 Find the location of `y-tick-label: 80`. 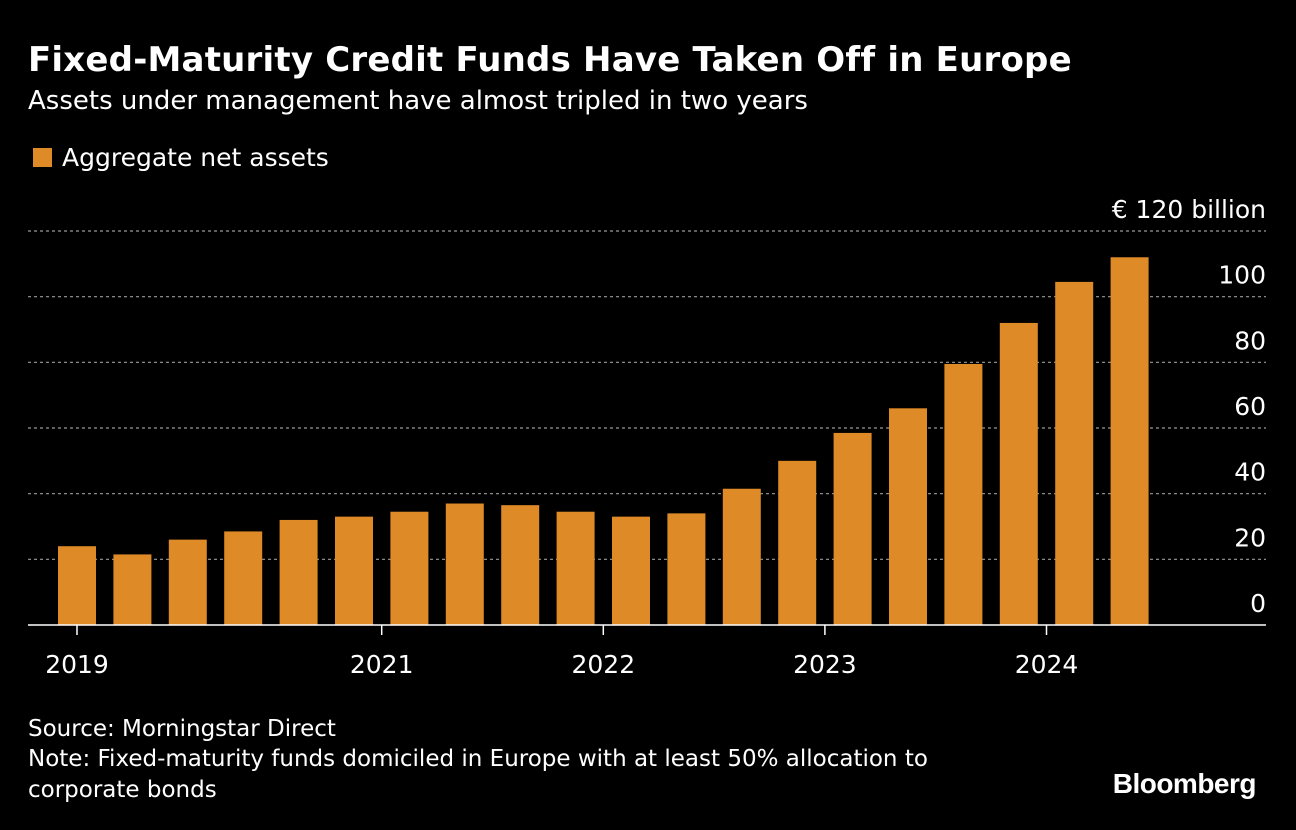

y-tick-label: 80 is located at coordinates (1250, 340).